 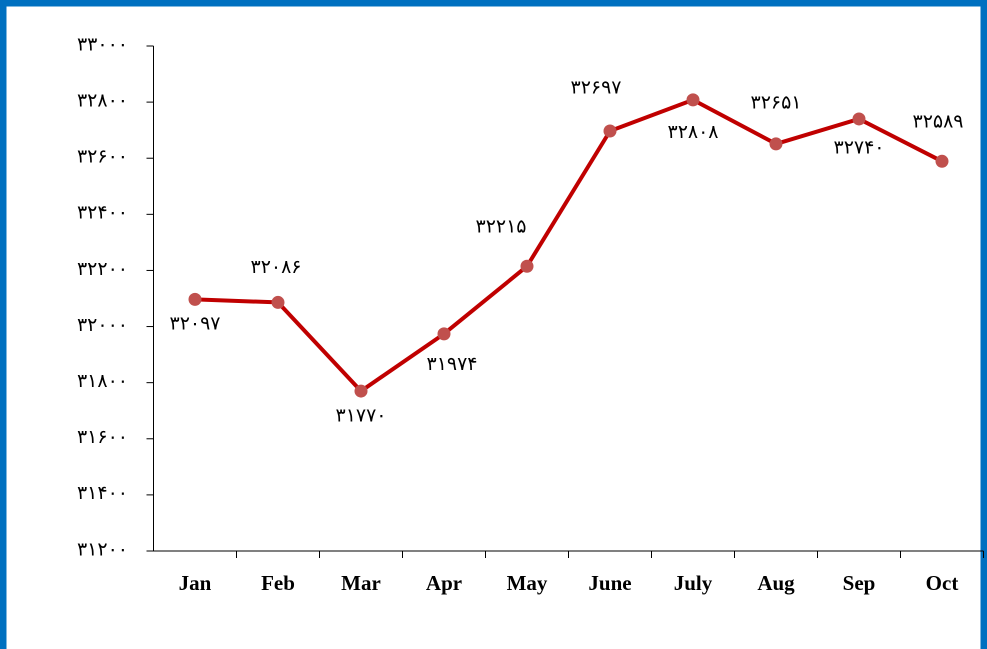 I want to click on y-tick-label: ۳۳۰۰۰, so click(x=102, y=44).